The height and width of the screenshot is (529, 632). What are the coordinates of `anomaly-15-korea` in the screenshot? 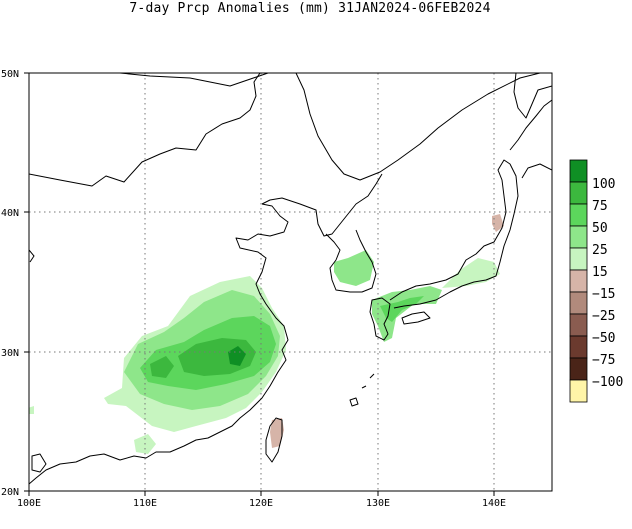 It's located at (354, 268).